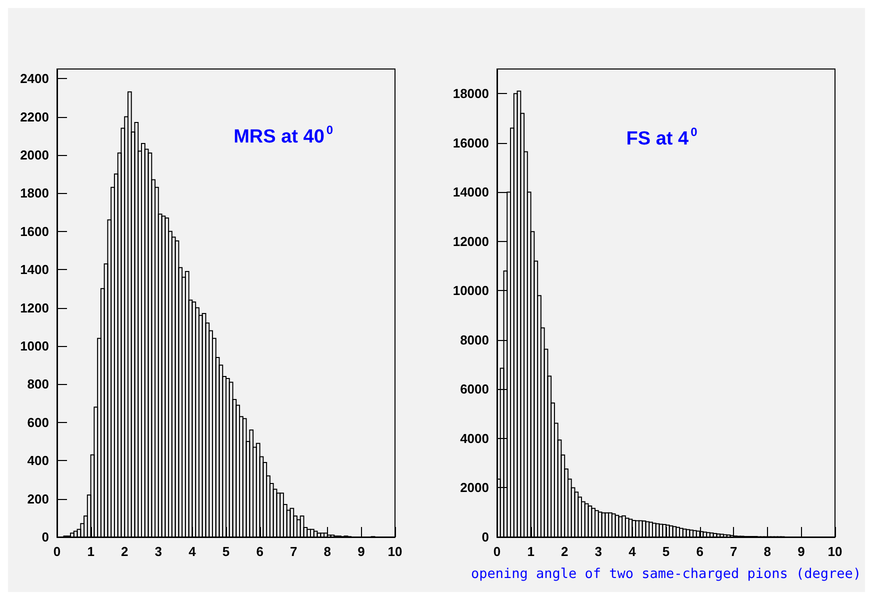 Image resolution: width=873 pixels, height=597 pixels. What do you see at coordinates (38, 384) in the screenshot?
I see `y-tick-label: 800` at bounding box center [38, 384].